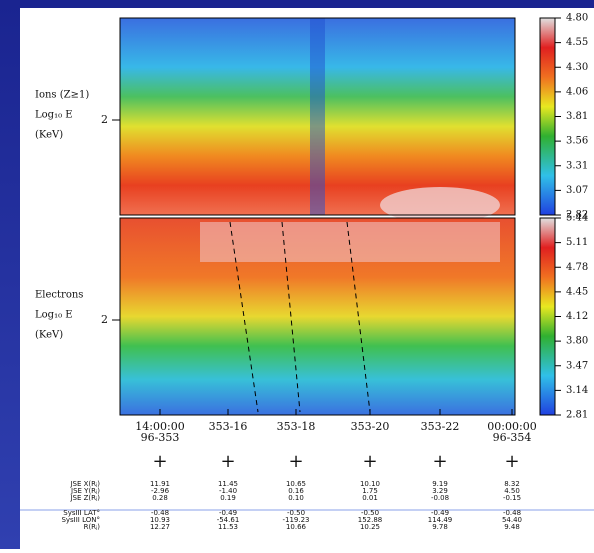  What do you see at coordinates (577, 242) in the screenshot?
I see `colorbar-label: 5.11` at bounding box center [577, 242].